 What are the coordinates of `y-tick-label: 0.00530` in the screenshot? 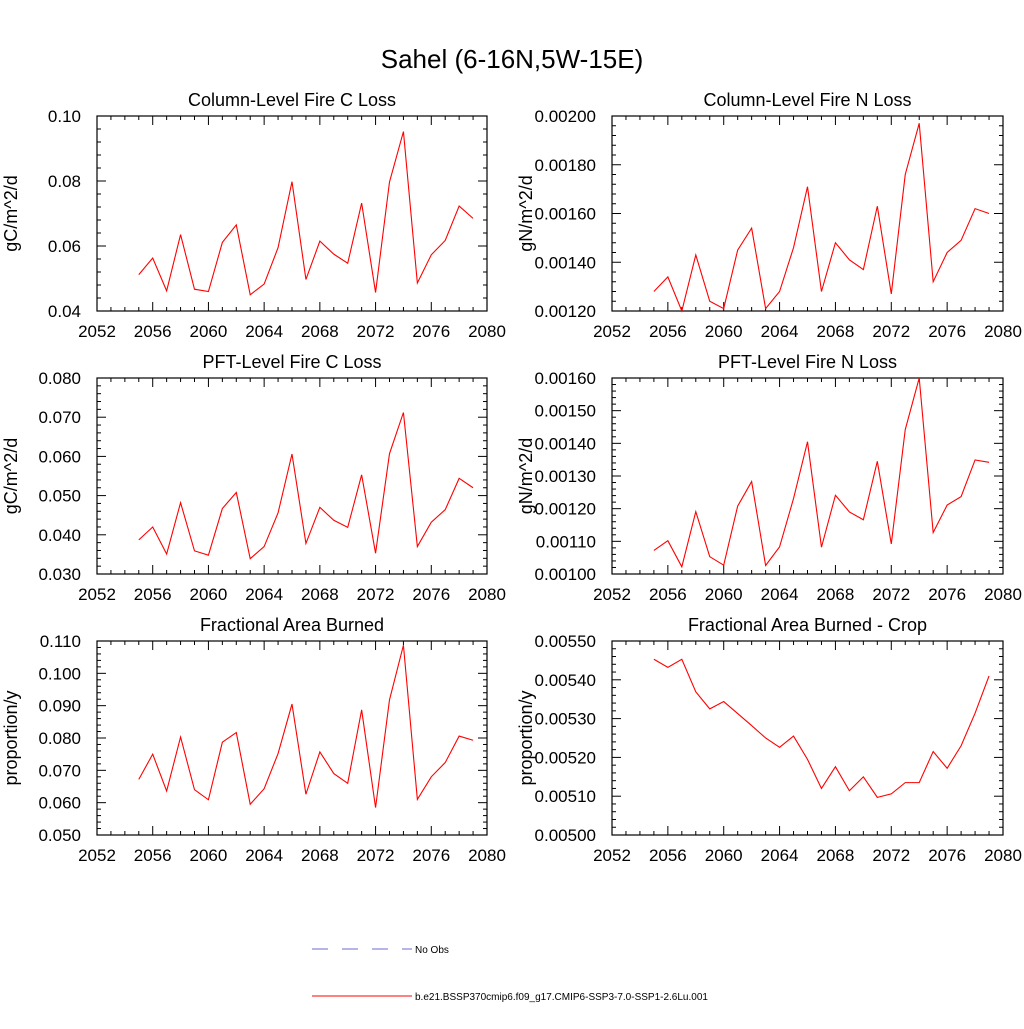 It's located at (565, 719).